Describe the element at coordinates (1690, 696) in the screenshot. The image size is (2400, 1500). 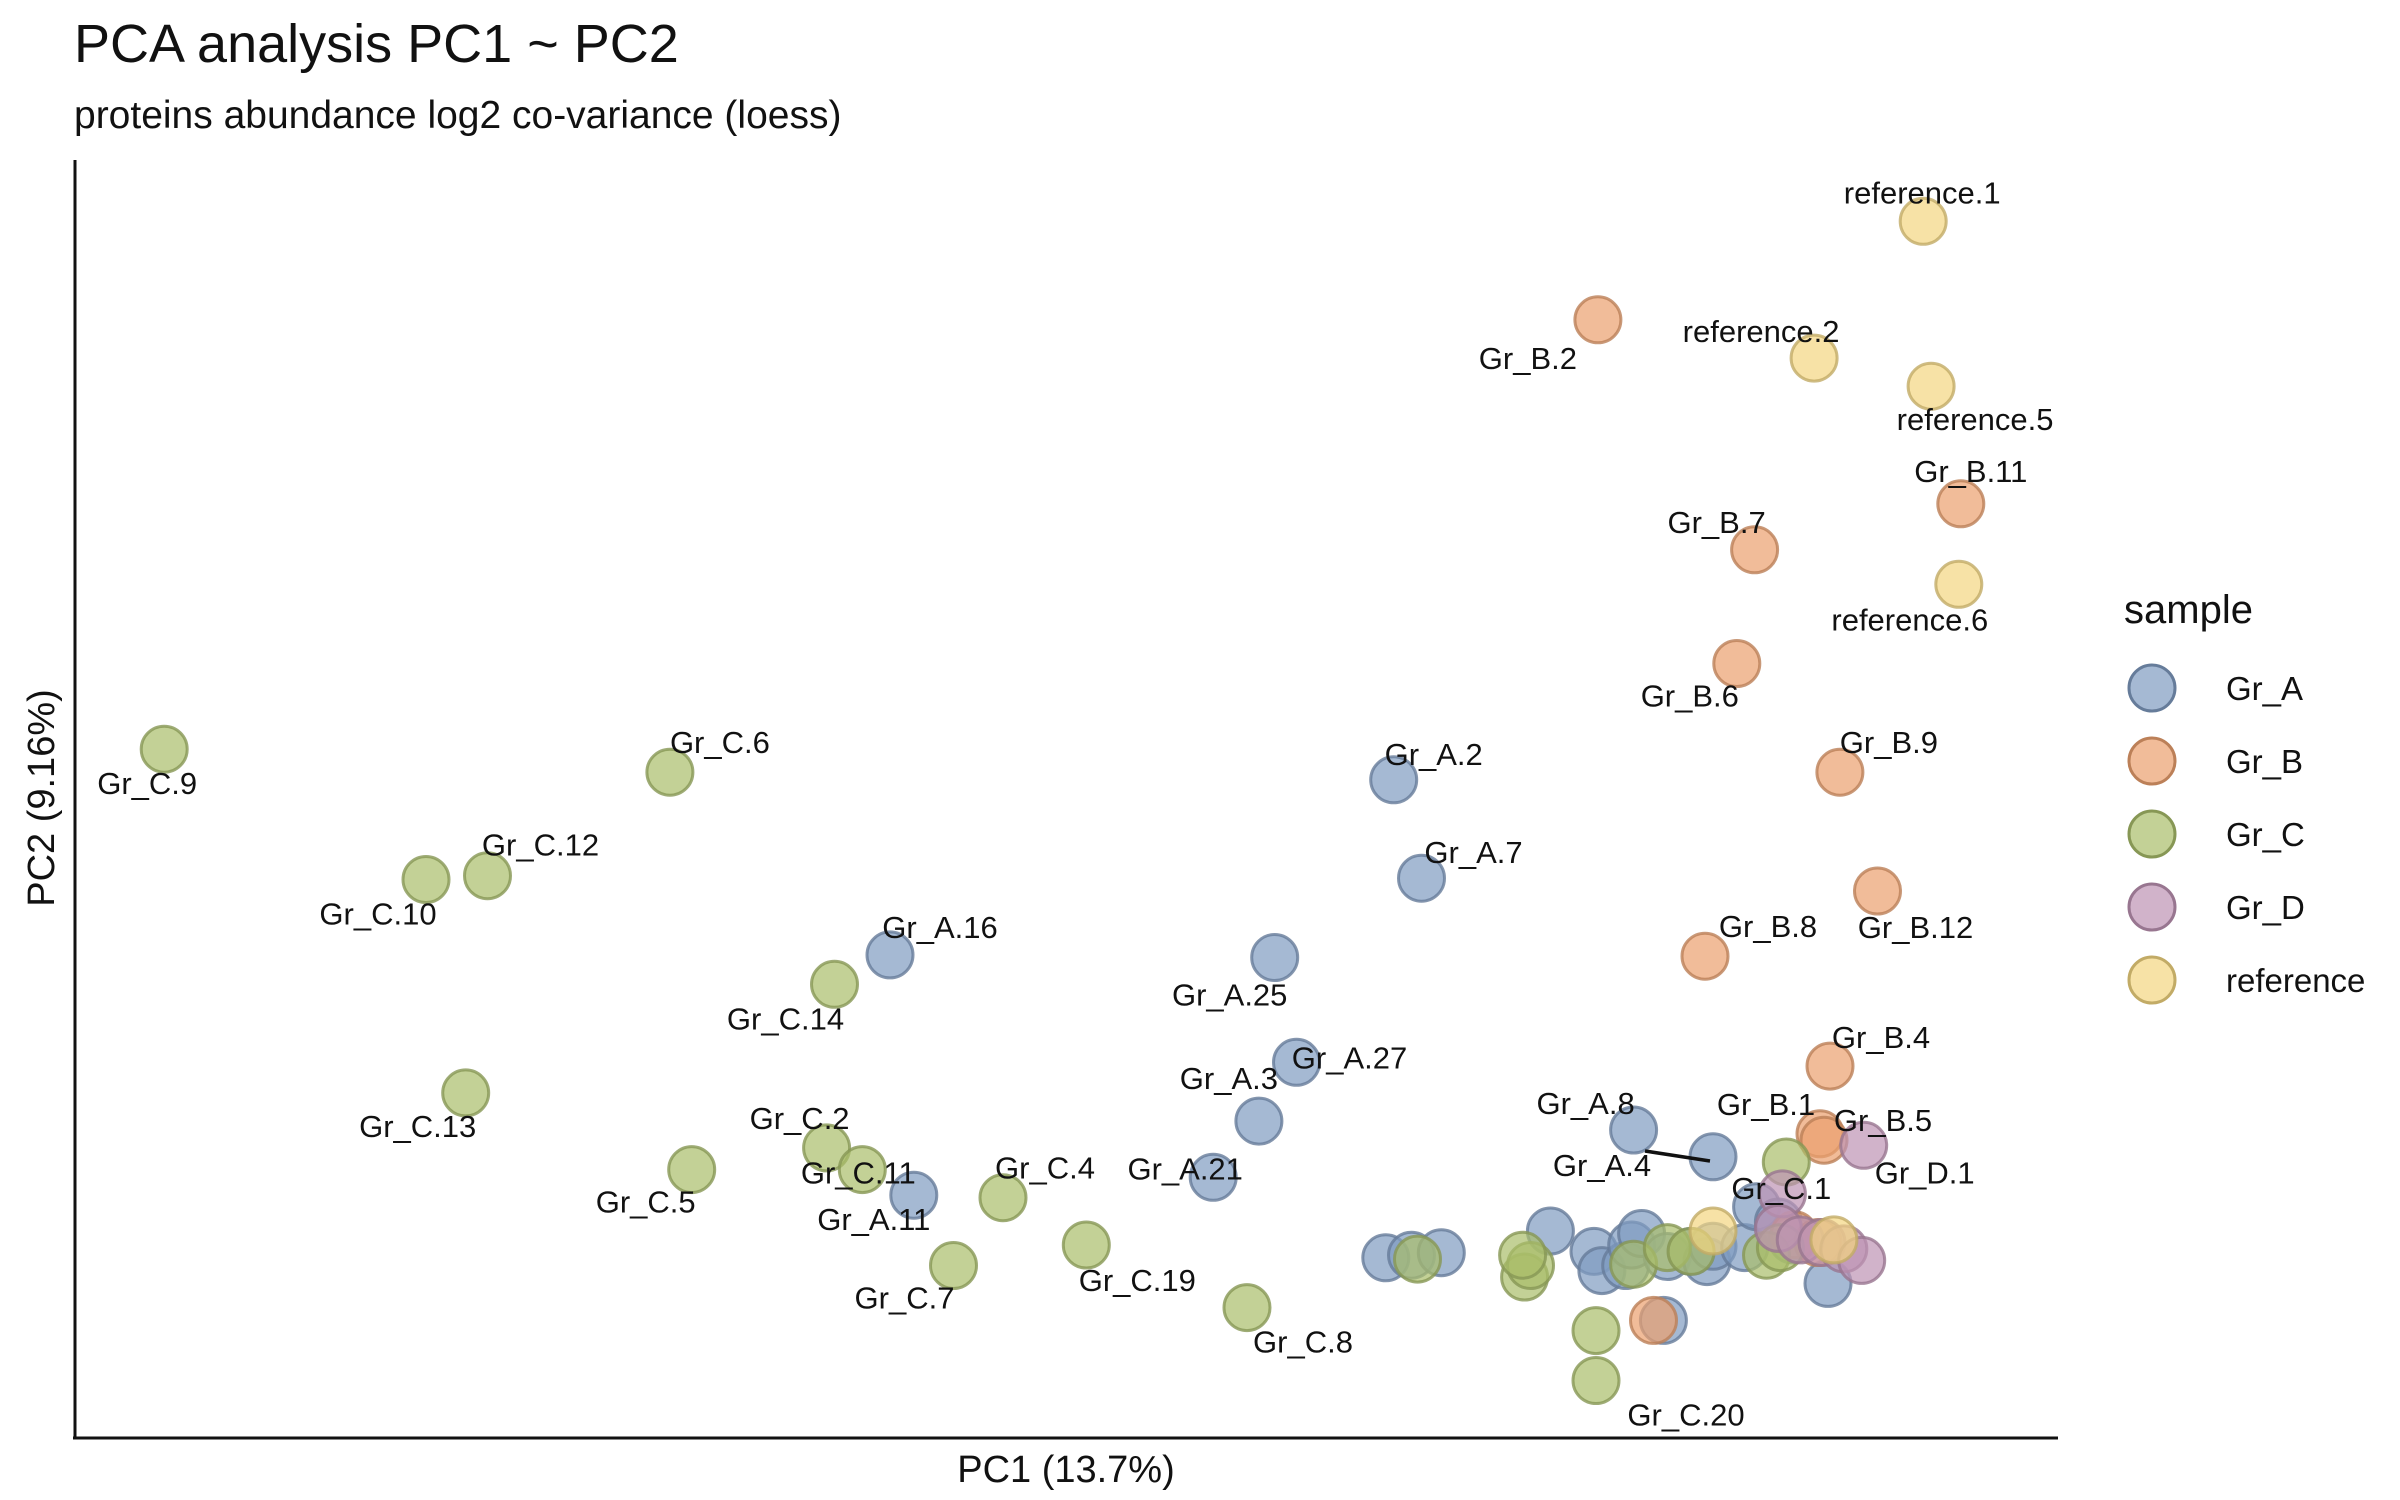
I see `point-label-gr-b-6: Gr_B.6` at that location.